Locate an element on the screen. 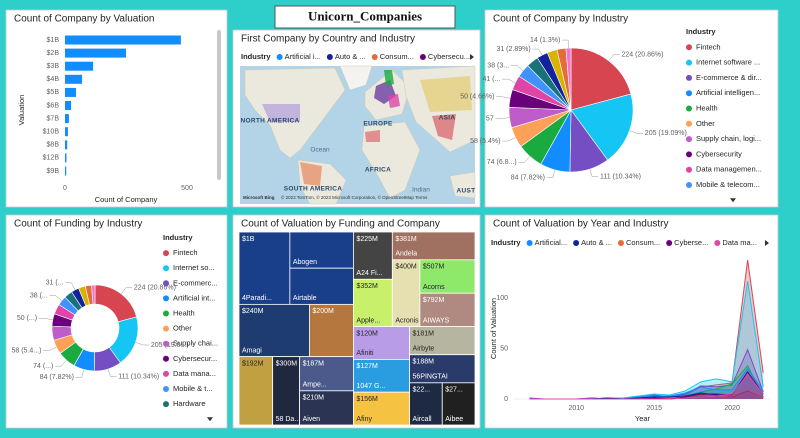  x-tick-label: 2020 is located at coordinates (732, 408).